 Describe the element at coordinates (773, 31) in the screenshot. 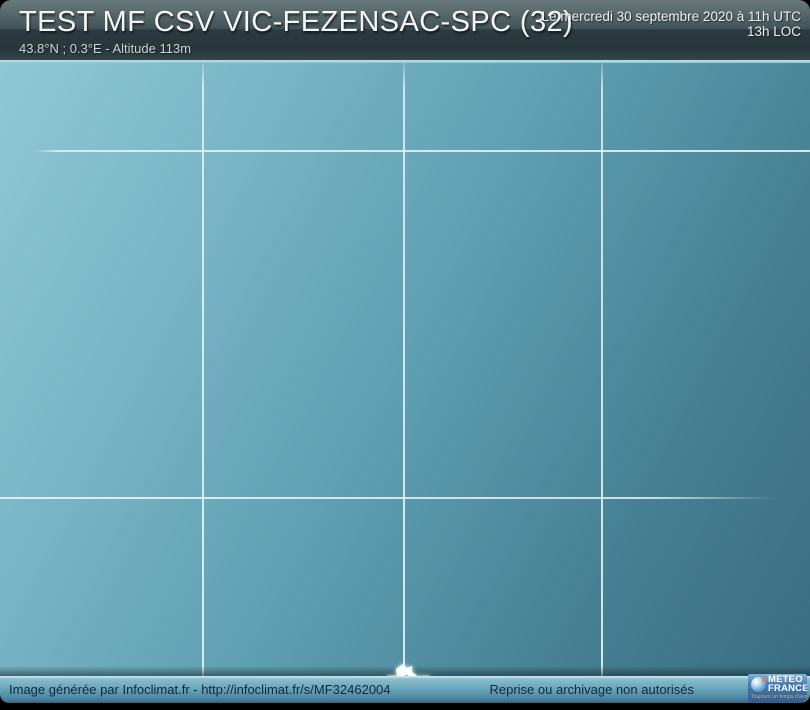

I see `datetime-local: 13h LOC` at that location.